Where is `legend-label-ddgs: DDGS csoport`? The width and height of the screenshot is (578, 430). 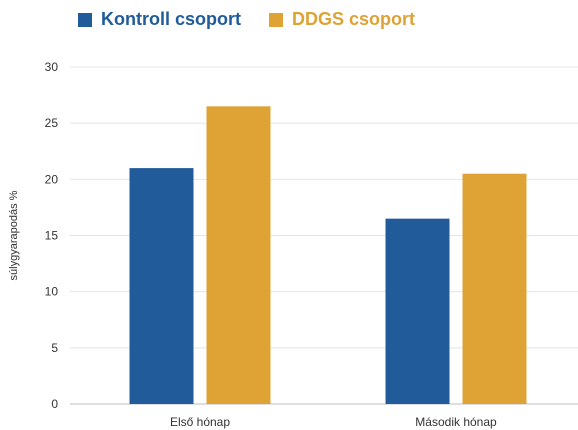
legend-label-ddgs: DDGS csoport is located at coordinates (354, 19).